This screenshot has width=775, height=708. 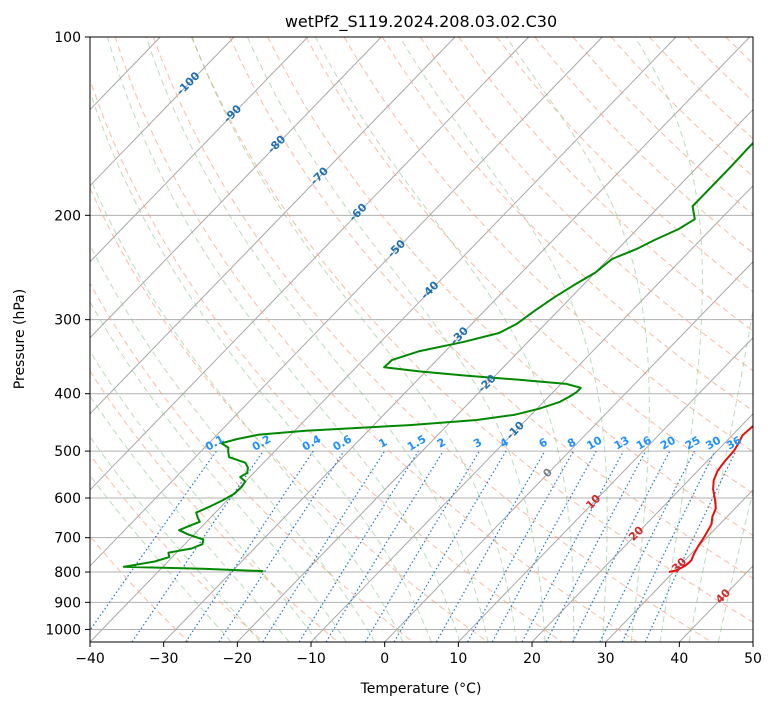 I want to click on y-tick-label: 300, so click(x=67, y=321).